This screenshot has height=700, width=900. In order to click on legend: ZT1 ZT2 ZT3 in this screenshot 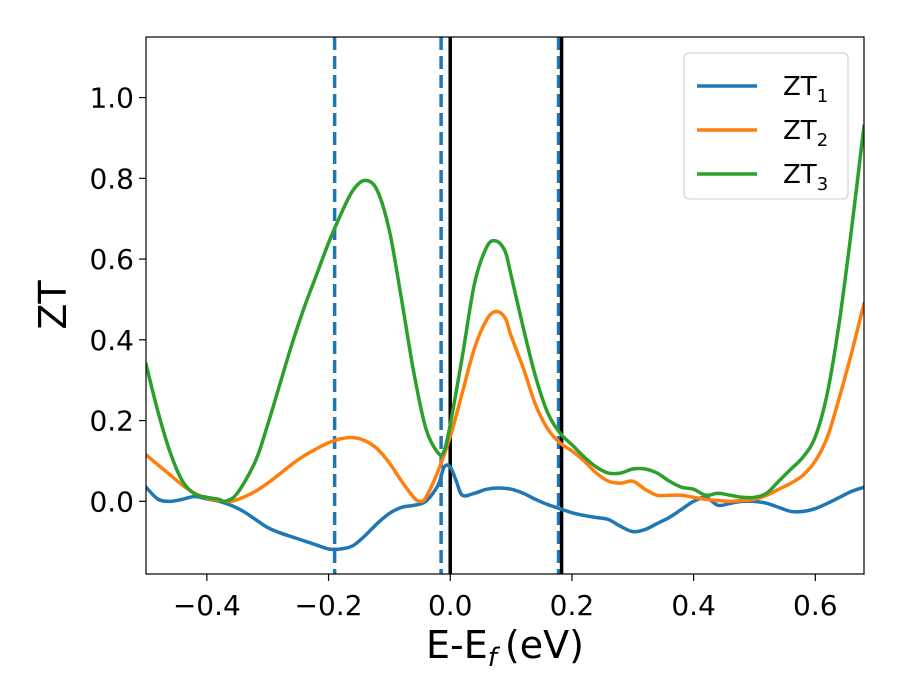, I will do `click(766, 126)`.